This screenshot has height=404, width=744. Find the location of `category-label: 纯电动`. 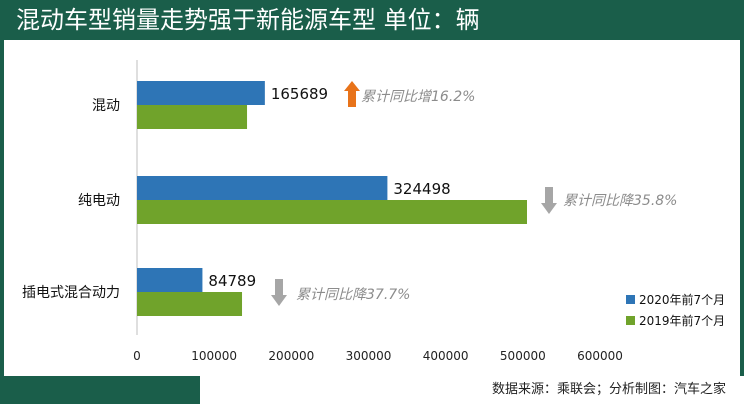

category-label: 纯电动 is located at coordinates (99, 201).